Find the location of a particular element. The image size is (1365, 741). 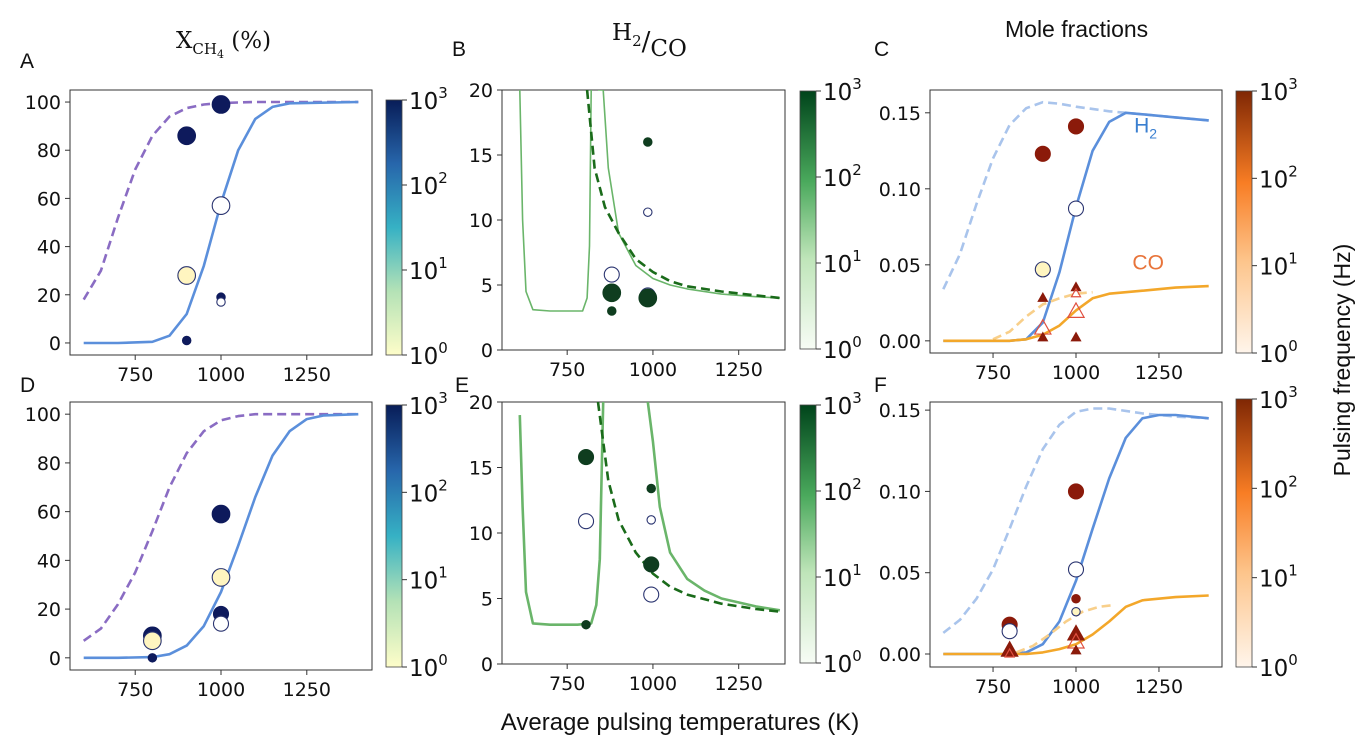

title-h2co: H2/CO is located at coordinates (649, 41).